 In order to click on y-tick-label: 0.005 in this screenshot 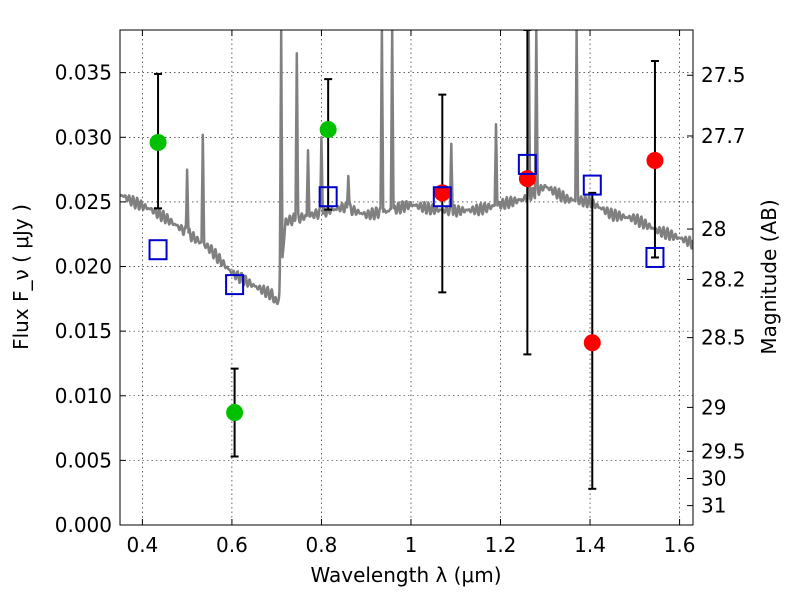, I will do `click(83, 460)`.